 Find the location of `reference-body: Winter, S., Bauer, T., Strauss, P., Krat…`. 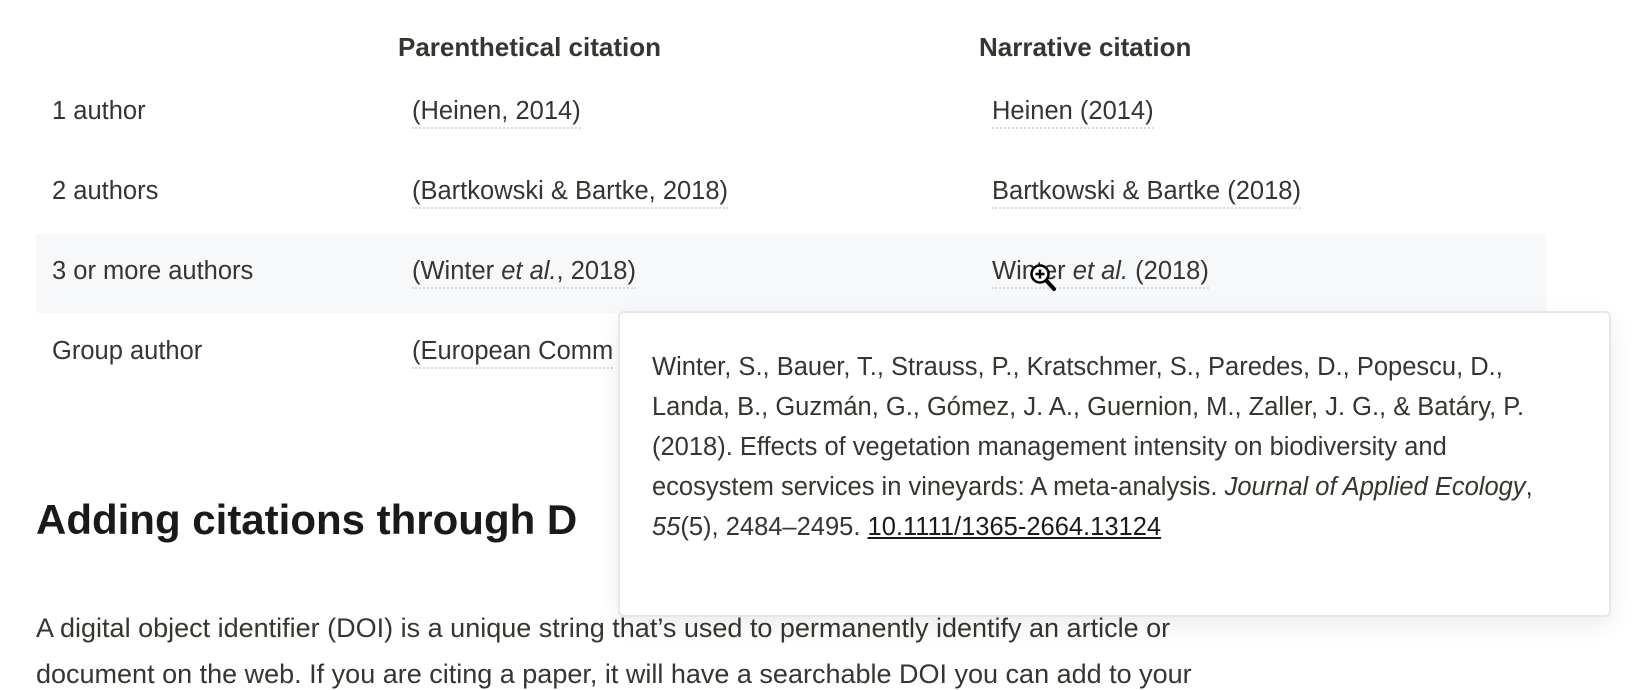

reference-body: Winter, S., Bauer, T., Strauss, P., Krat… is located at coordinates (1088, 427).